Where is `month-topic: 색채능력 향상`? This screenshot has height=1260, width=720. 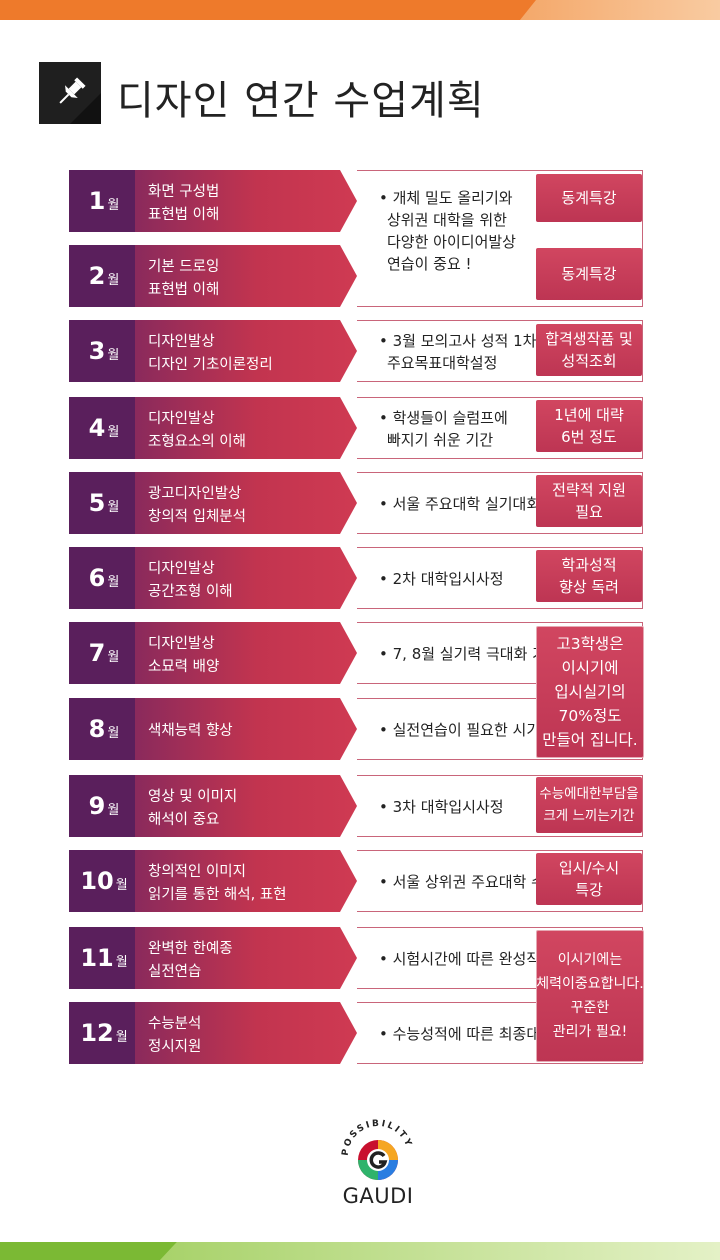 month-topic: 색채능력 향상 is located at coordinates (246, 729).